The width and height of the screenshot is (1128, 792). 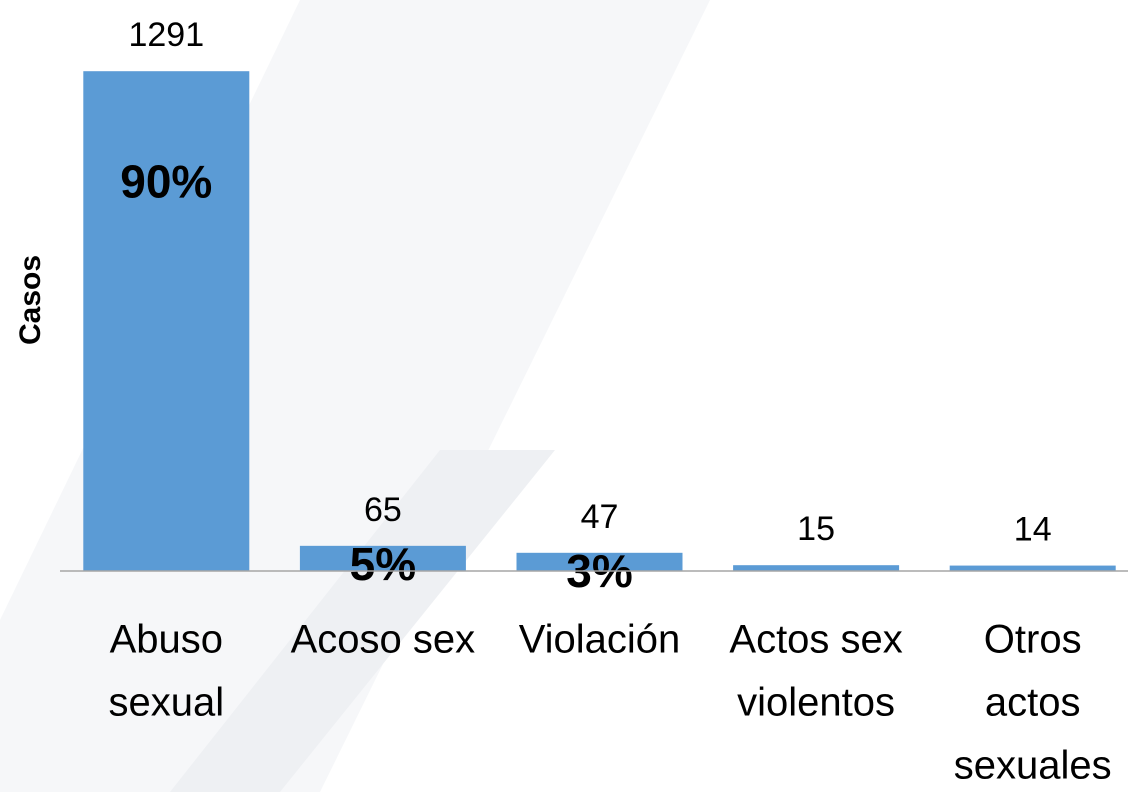 What do you see at coordinates (1033, 640) in the screenshot?
I see `x-tick-label: Otros` at bounding box center [1033, 640].